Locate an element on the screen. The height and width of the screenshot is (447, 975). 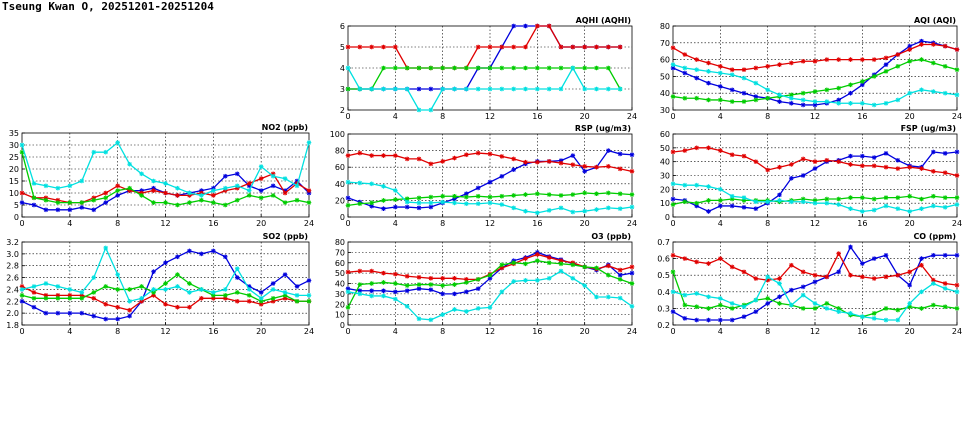
y-tick-label: 80 is located at coordinates (340, 151).